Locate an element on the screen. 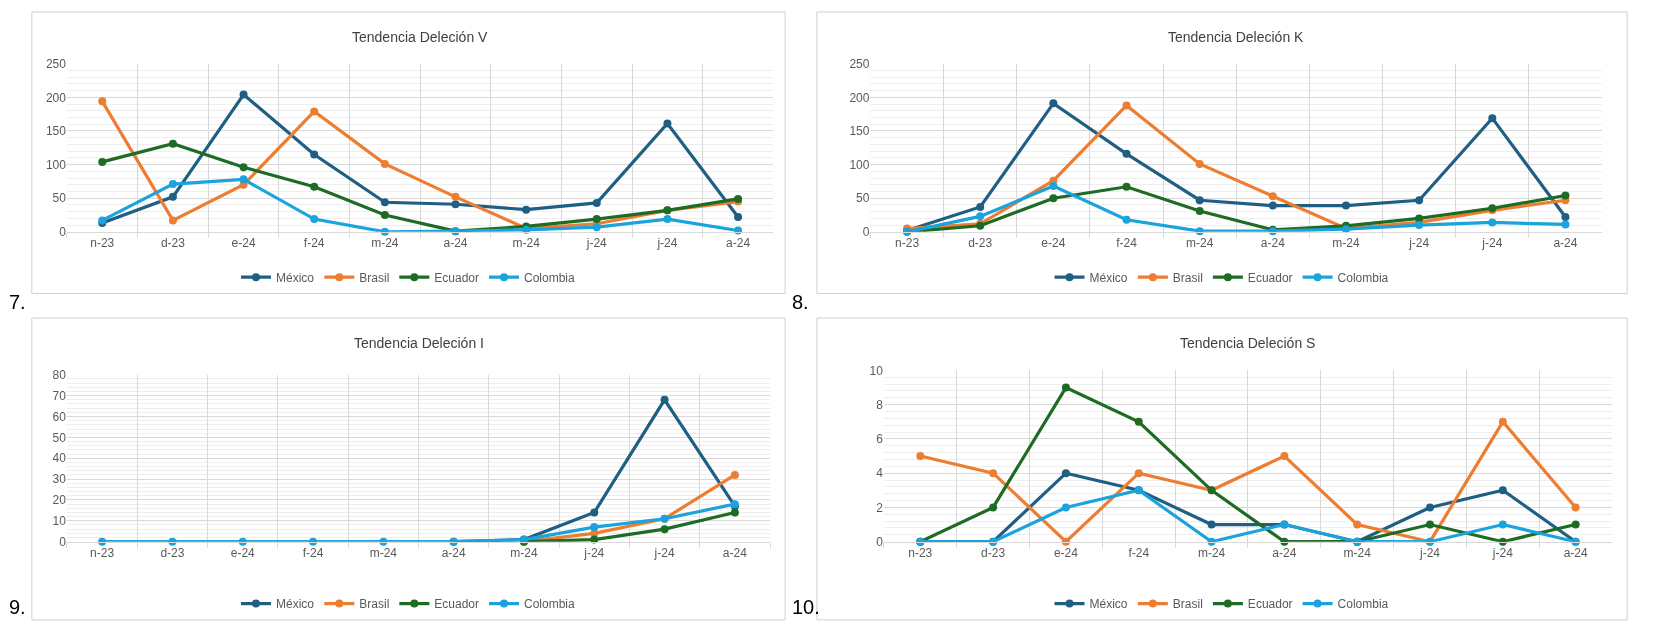 The height and width of the screenshot is (630, 1674). y-tick-label: 20 is located at coordinates (59, 500).